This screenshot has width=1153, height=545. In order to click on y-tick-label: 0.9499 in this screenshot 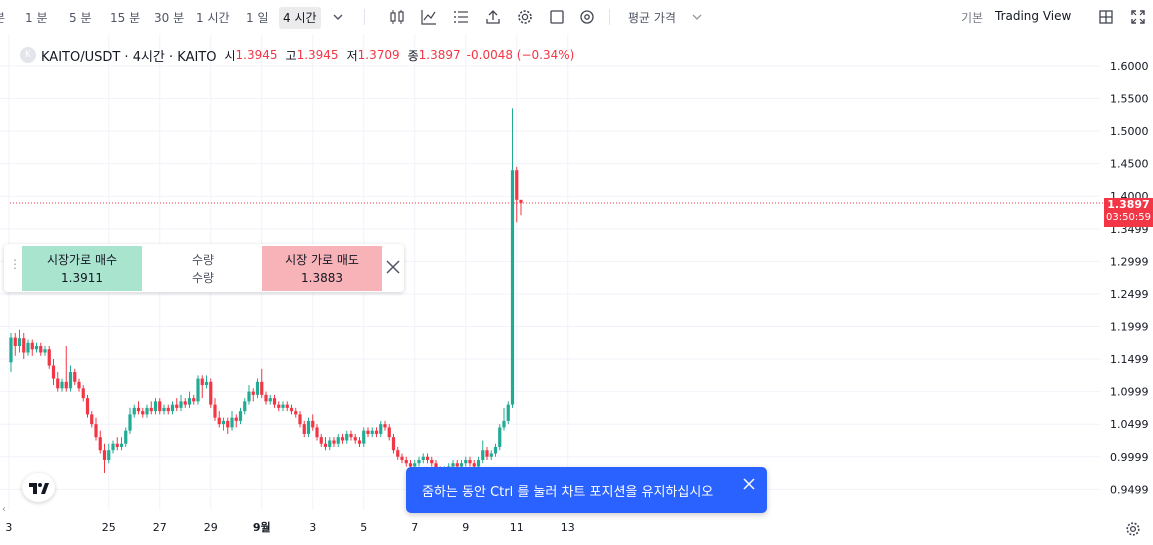, I will do `click(1129, 489)`.